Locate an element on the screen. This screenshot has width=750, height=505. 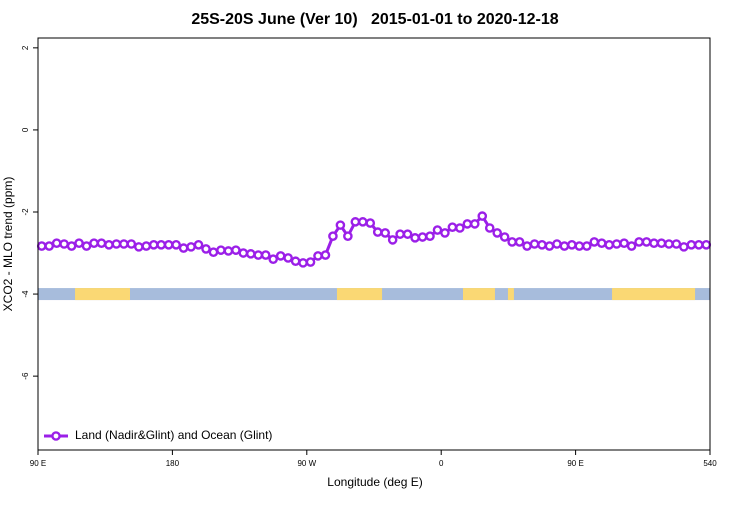
legend-label: Land (Nadir&Glint) and Ocean (Glint) is located at coordinates (173, 435).